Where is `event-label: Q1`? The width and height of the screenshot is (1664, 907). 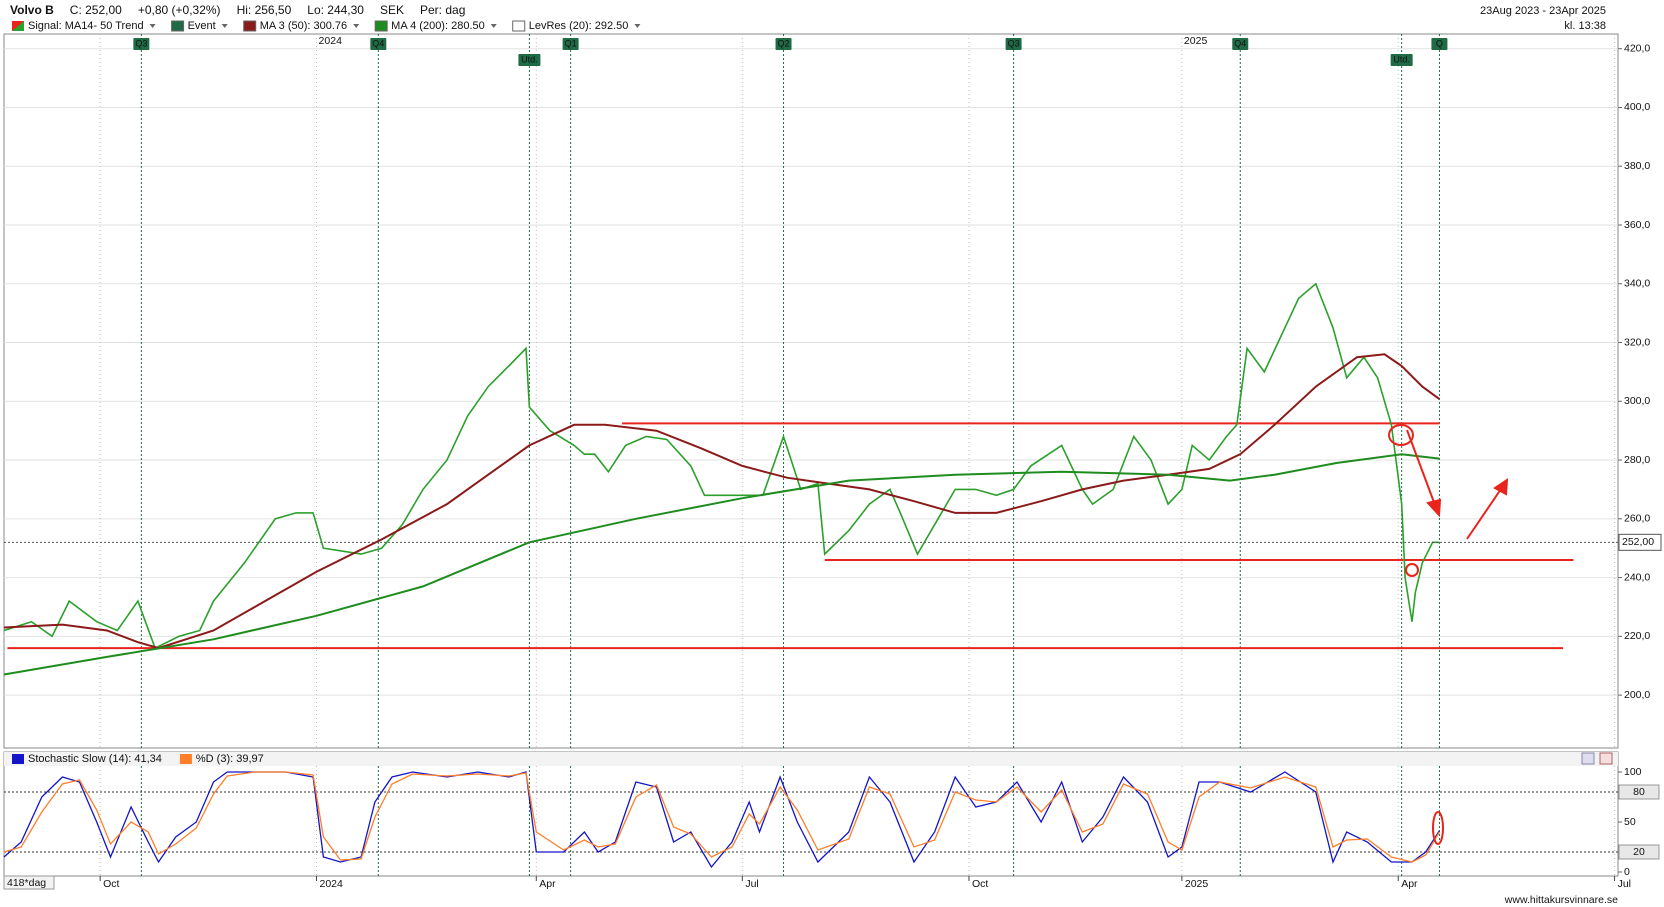 event-label: Q1 is located at coordinates (571, 43).